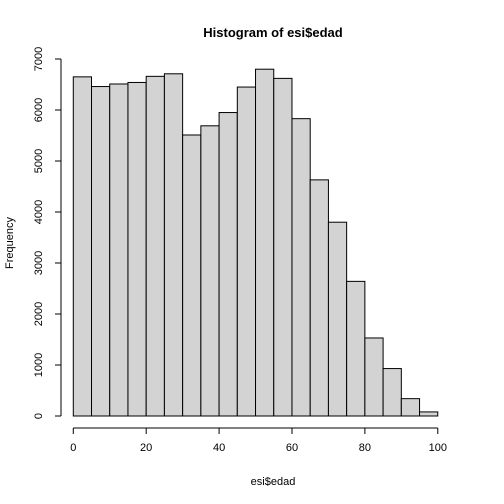  What do you see at coordinates (438, 448) in the screenshot?
I see `x-tick-label-100: 100` at bounding box center [438, 448].